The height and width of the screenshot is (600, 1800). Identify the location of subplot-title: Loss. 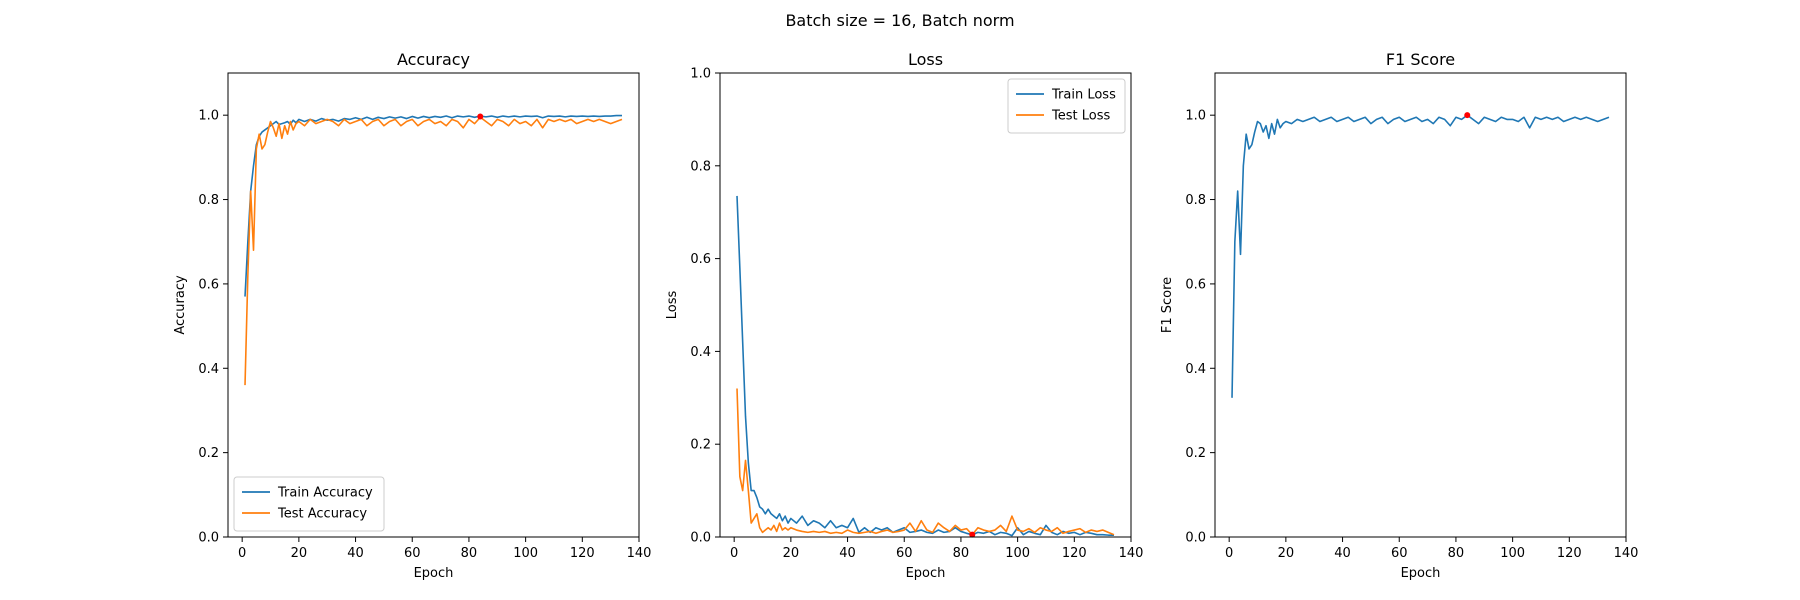
(925, 59).